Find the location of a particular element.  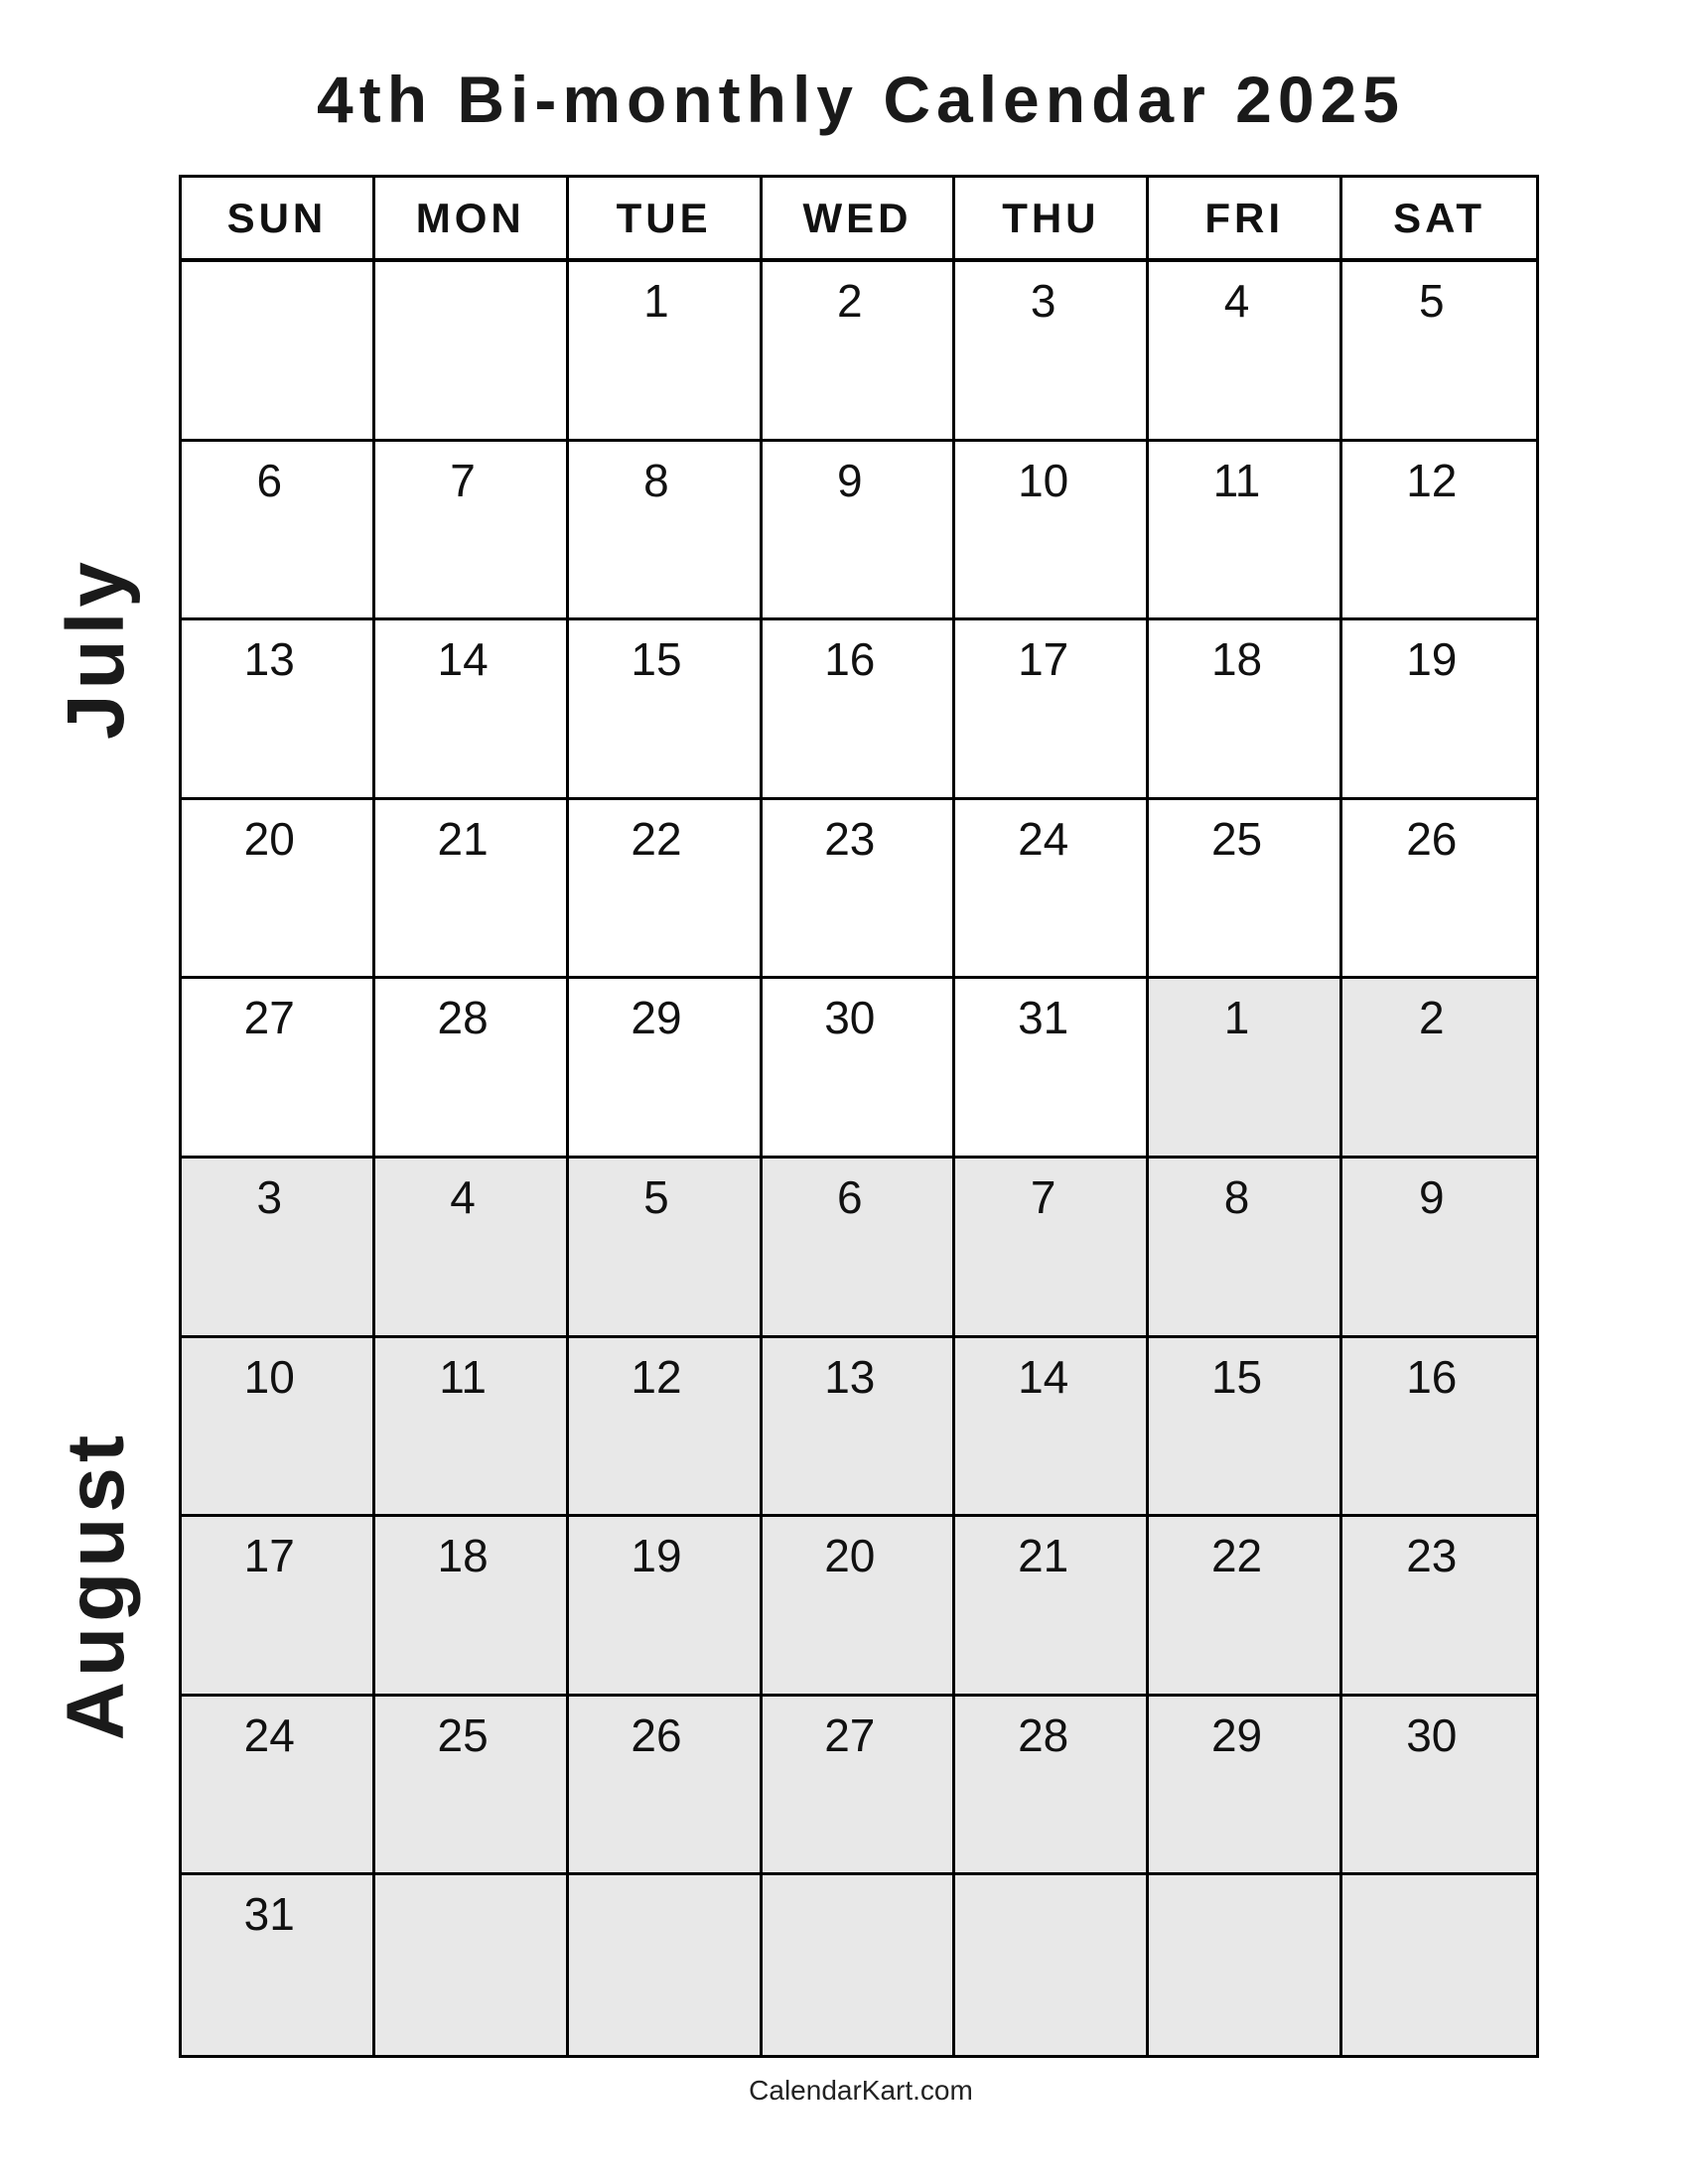

day-cell: 15 is located at coordinates (1246, 1427).